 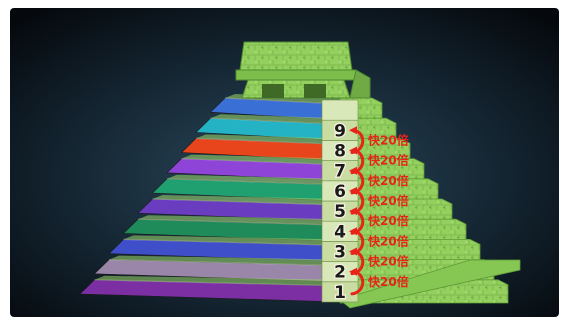 What do you see at coordinates (340, 293) in the screenshot?
I see `level-number-1: 1` at bounding box center [340, 293].